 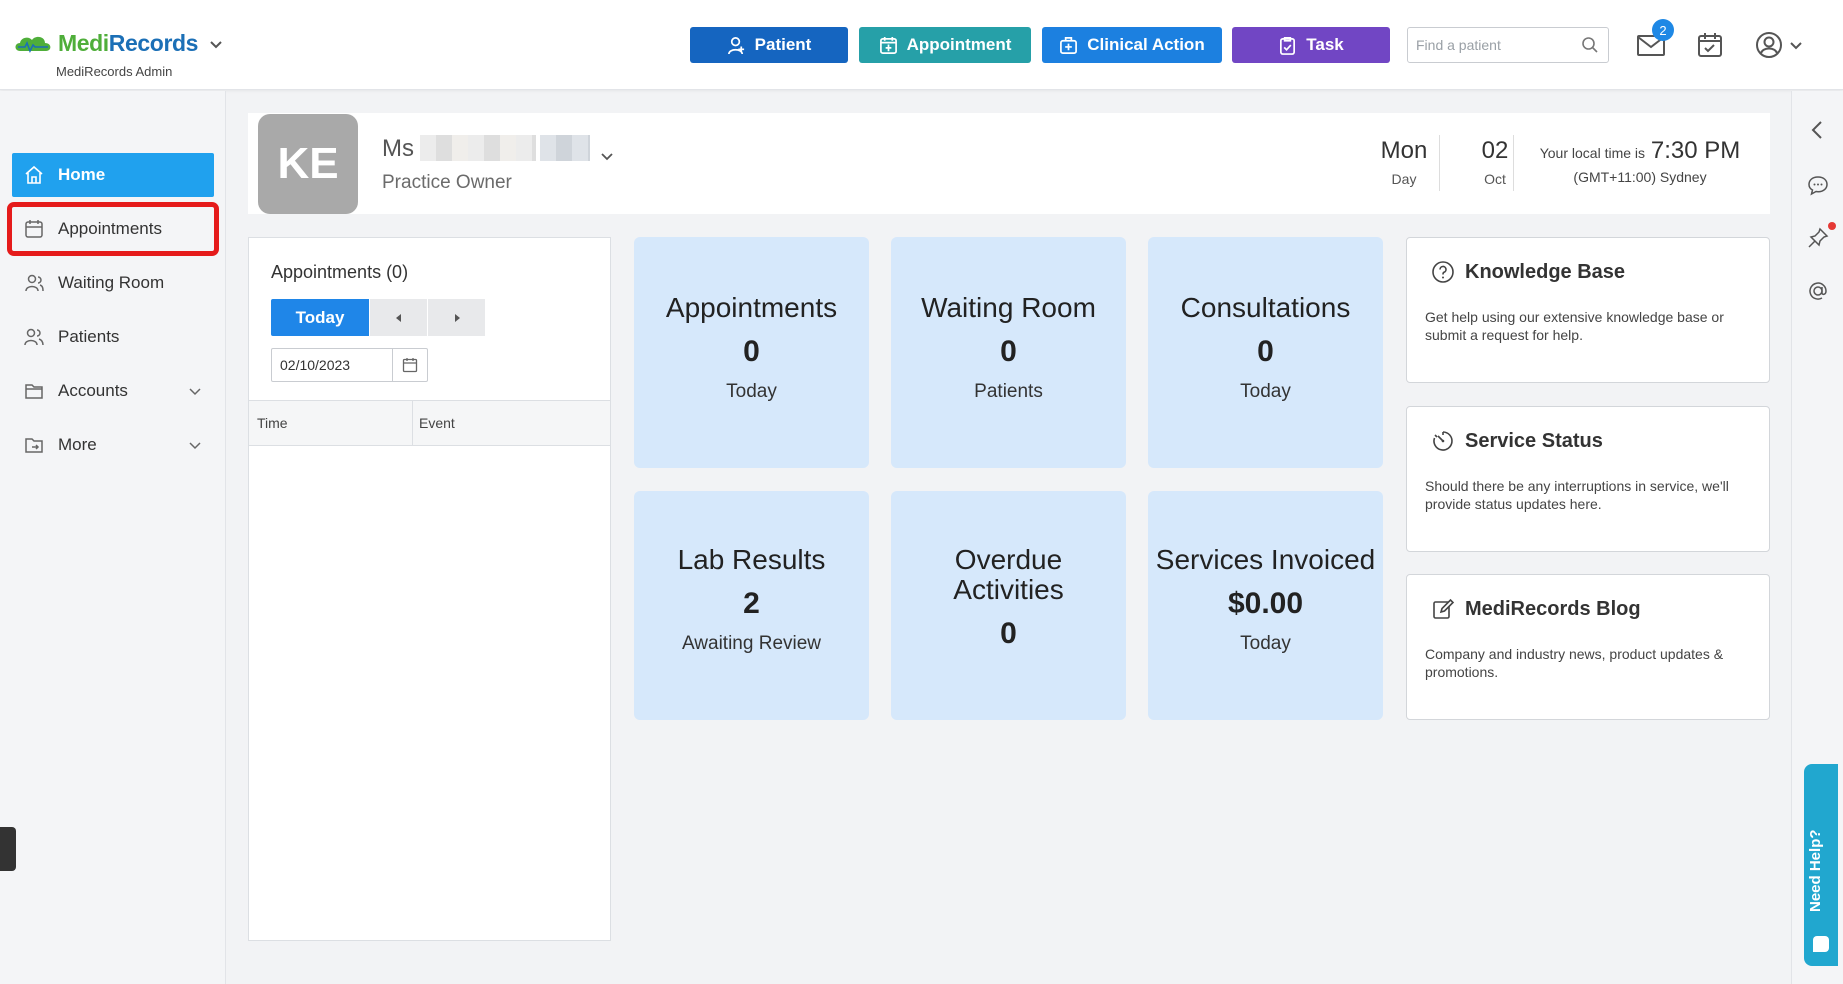 What do you see at coordinates (113, 445) in the screenshot?
I see `sidebar-item-more: More` at bounding box center [113, 445].